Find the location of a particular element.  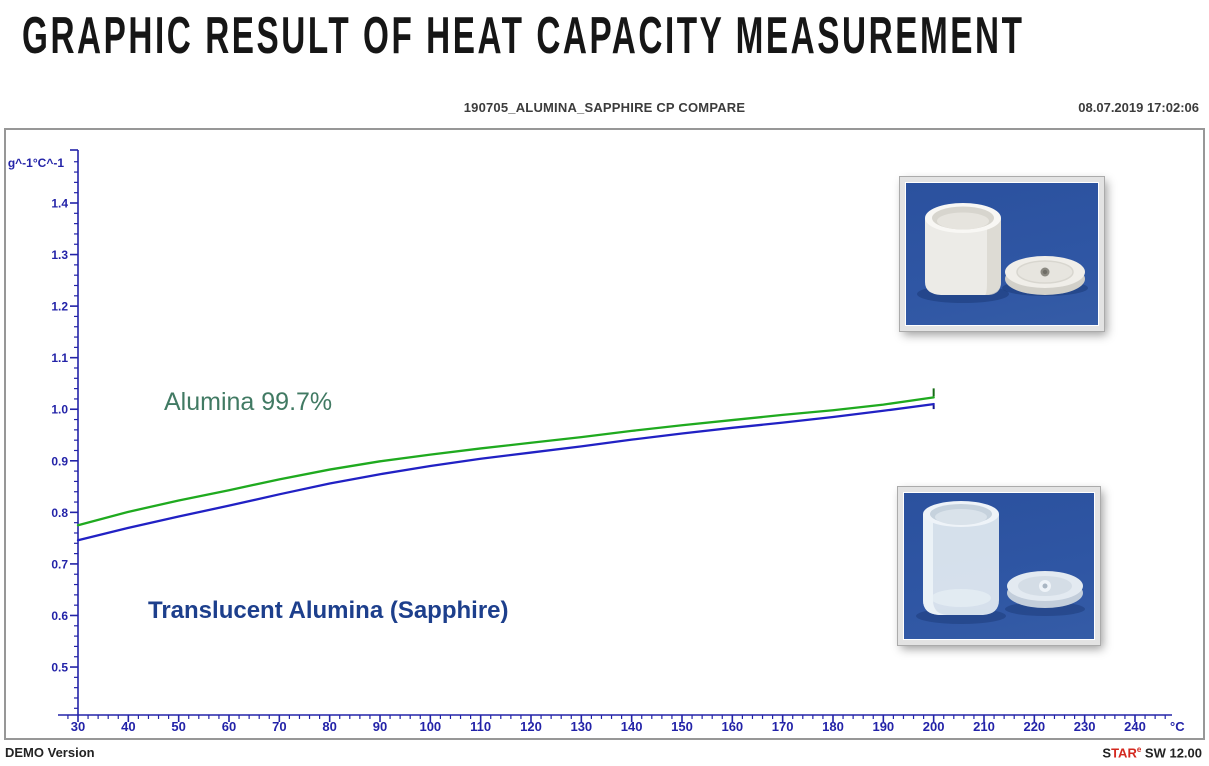

alumina-crucible-illustration is located at coordinates (1002, 253).